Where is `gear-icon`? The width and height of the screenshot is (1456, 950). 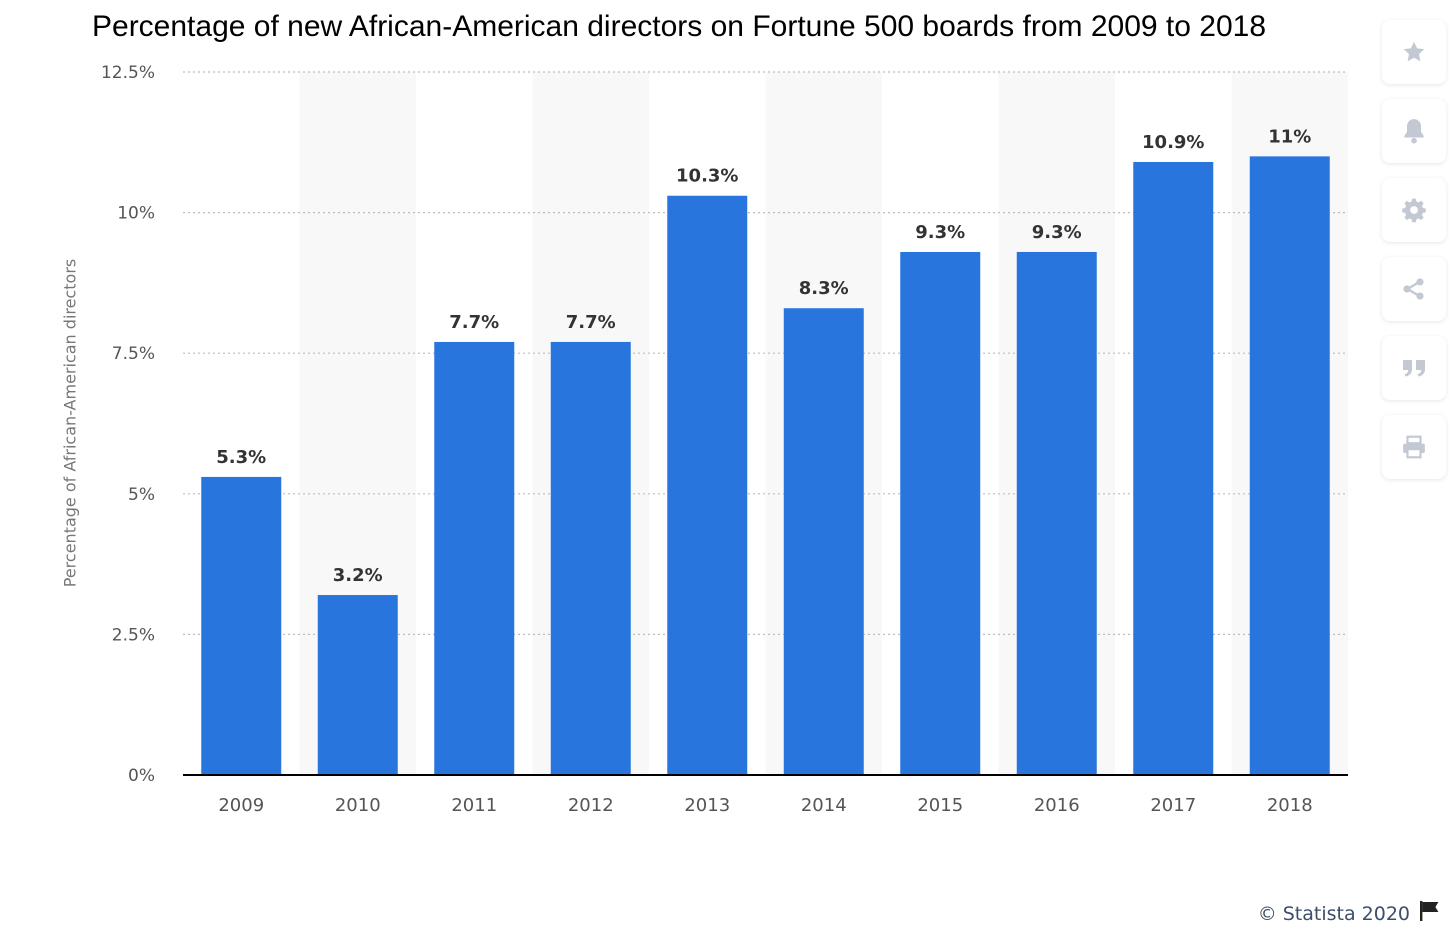
gear-icon is located at coordinates (1414, 210).